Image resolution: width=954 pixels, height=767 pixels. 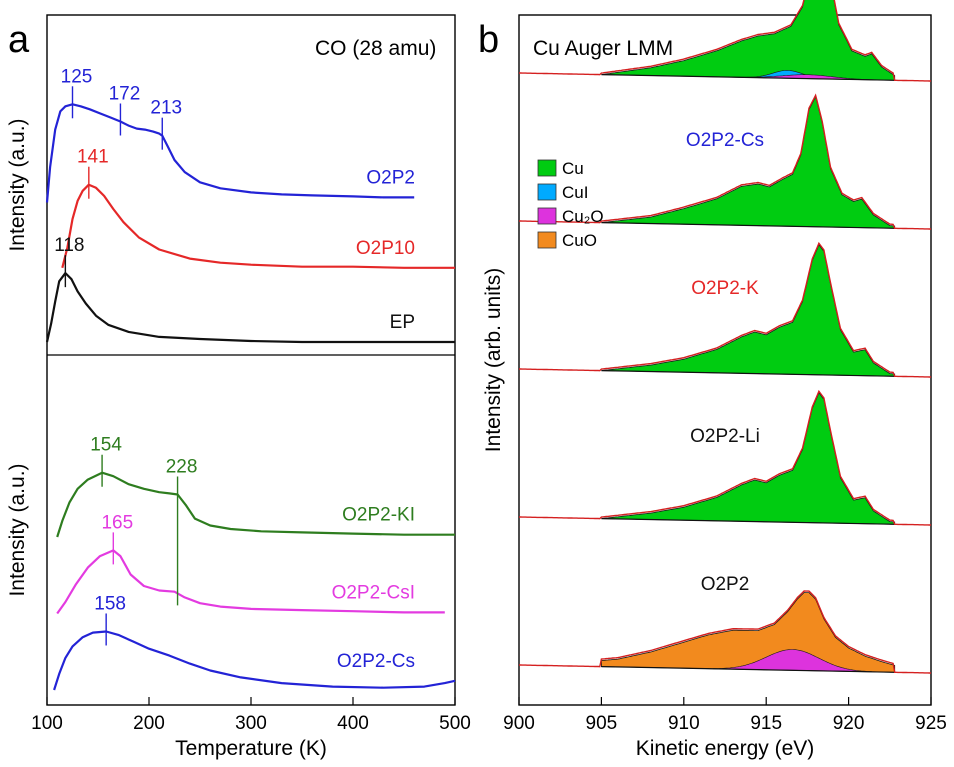 What do you see at coordinates (725, 140) in the screenshot?
I see `curve-label-o2p2-cs: O2P2-Cs` at bounding box center [725, 140].